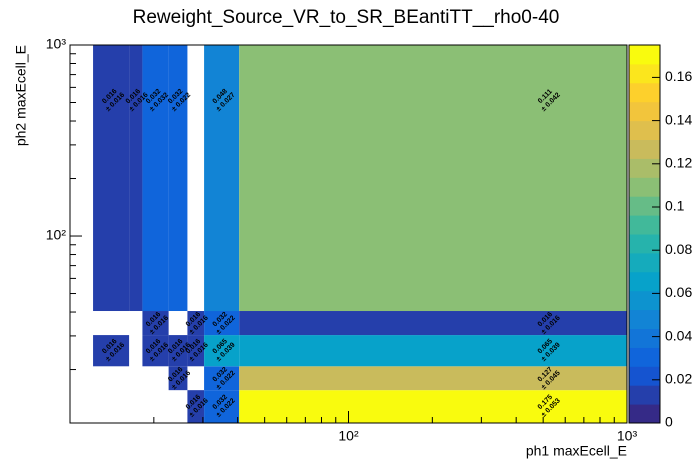 This screenshot has width=696, height=472. Describe the element at coordinates (678, 335) in the screenshot. I see `z-tick-label: 0.04` at that location.